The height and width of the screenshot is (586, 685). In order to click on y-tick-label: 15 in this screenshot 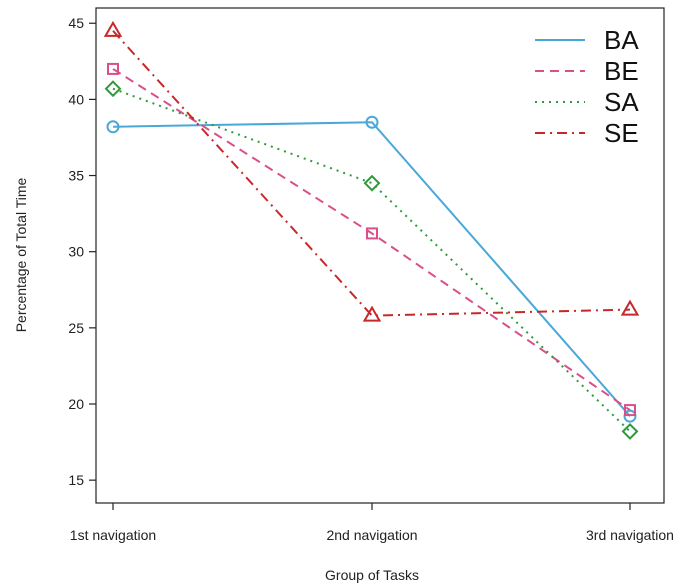, I will do `click(76, 480)`.